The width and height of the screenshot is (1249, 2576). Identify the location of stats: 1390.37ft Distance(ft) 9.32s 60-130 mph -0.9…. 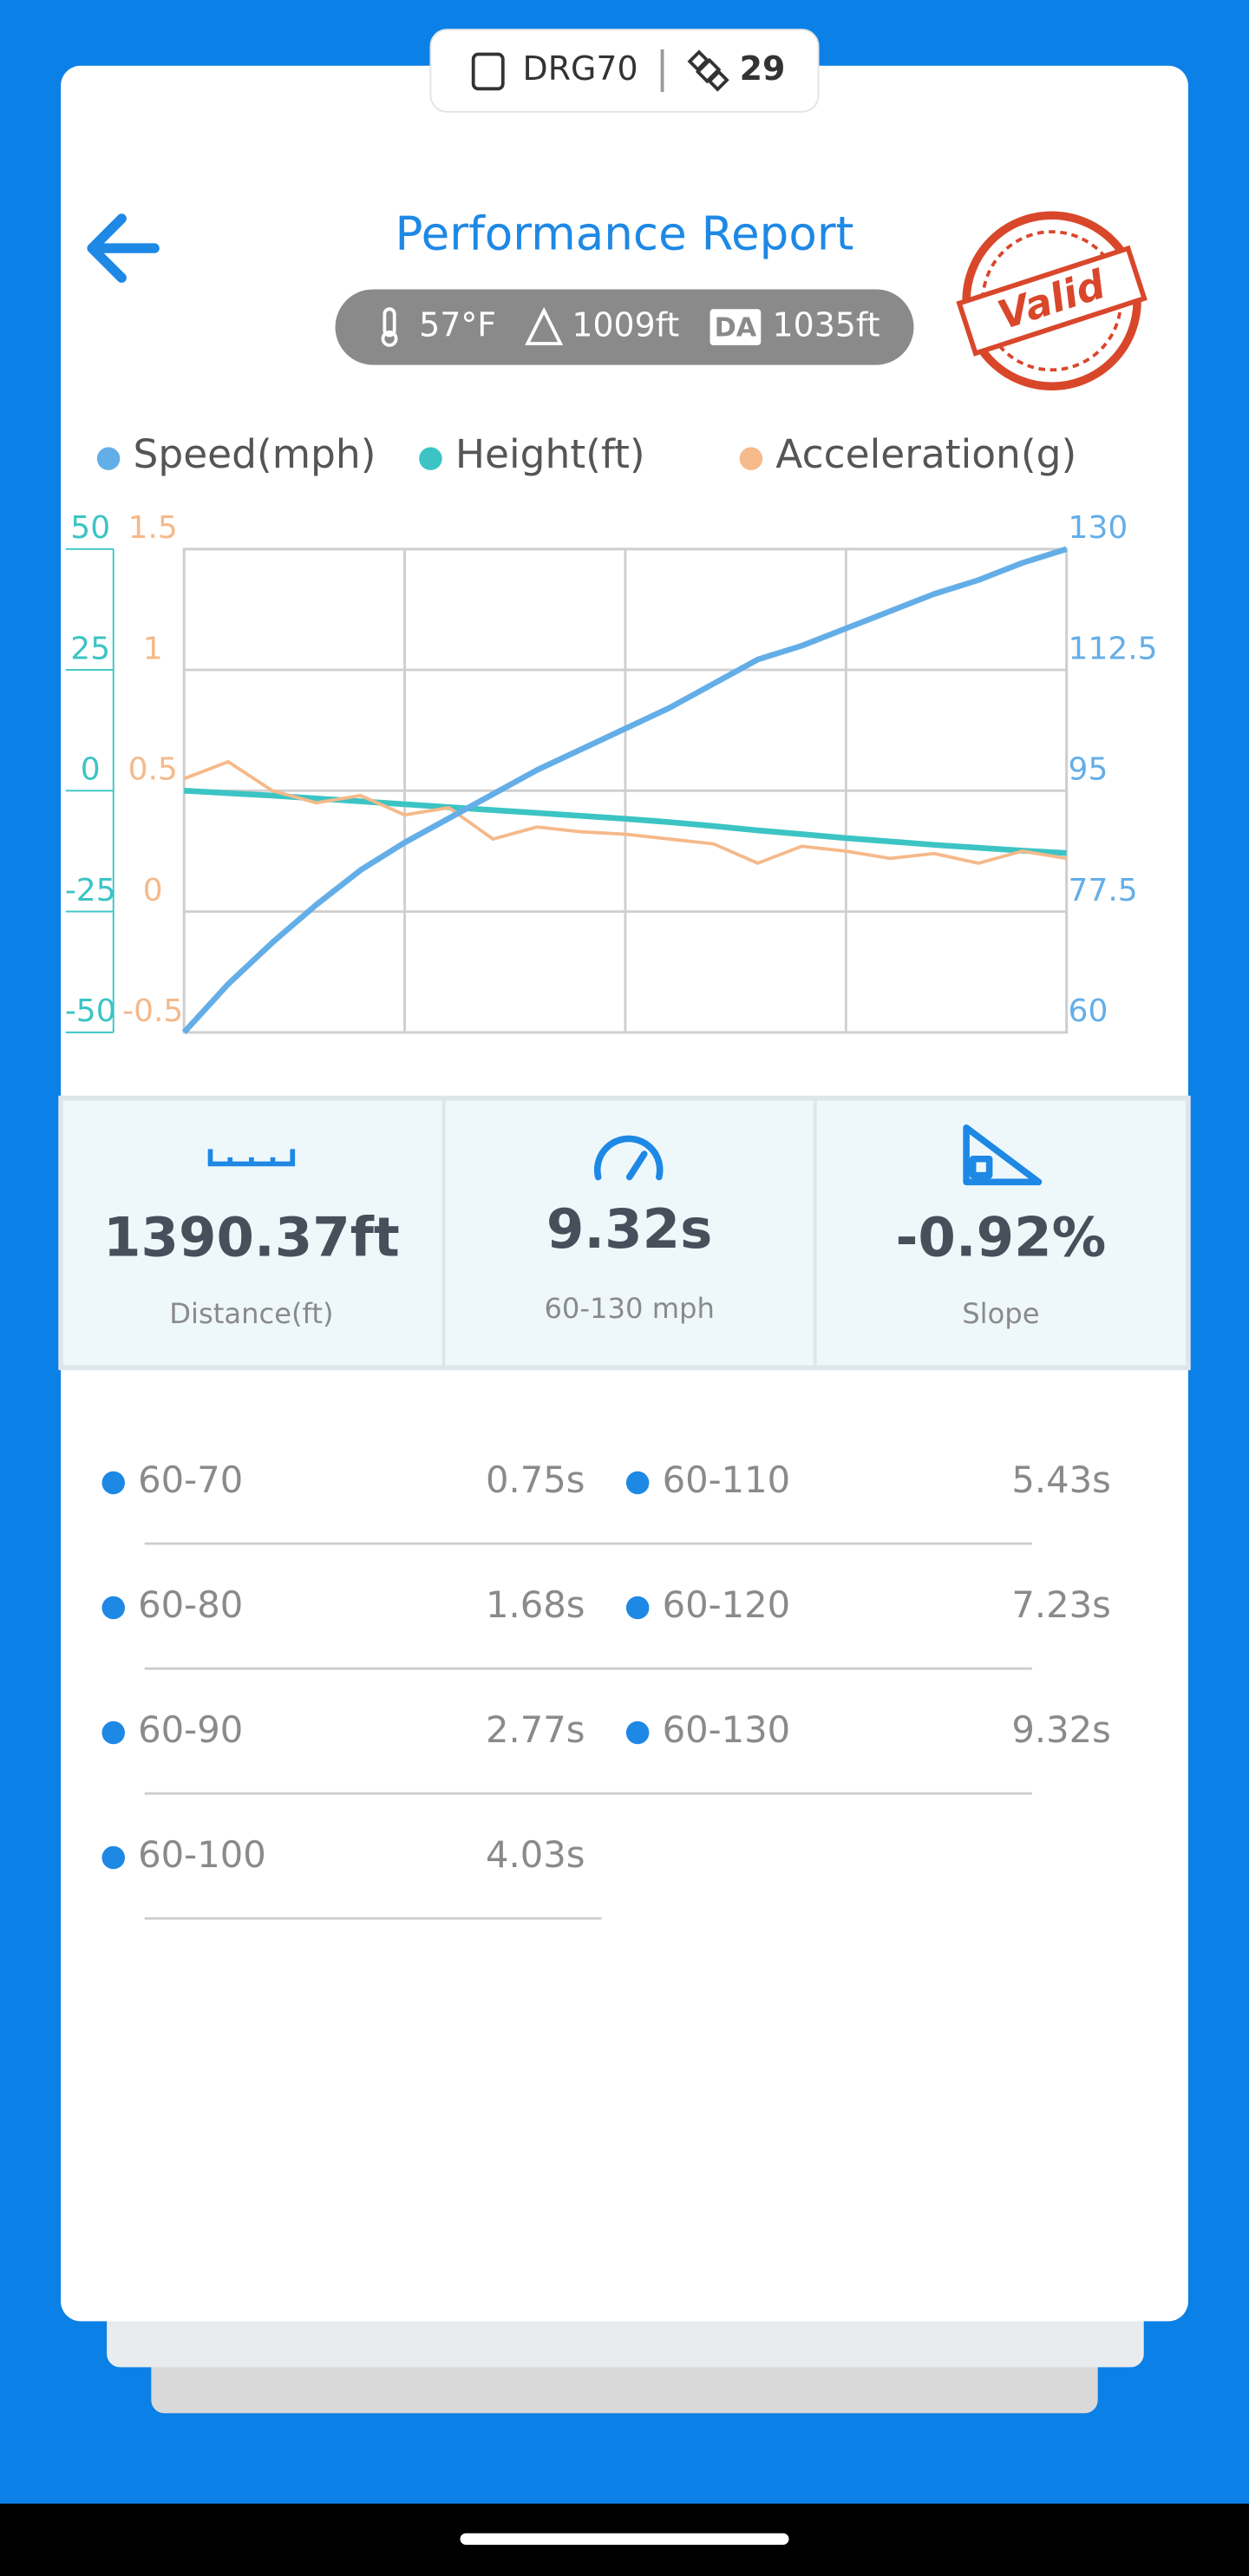
(604, 1263).